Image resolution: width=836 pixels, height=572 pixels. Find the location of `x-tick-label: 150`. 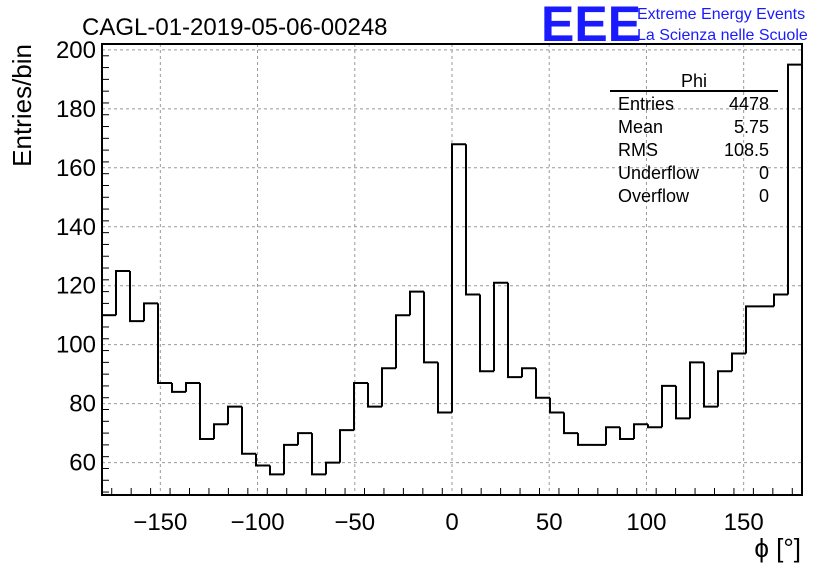

x-tick-label: 150 is located at coordinates (744, 522).